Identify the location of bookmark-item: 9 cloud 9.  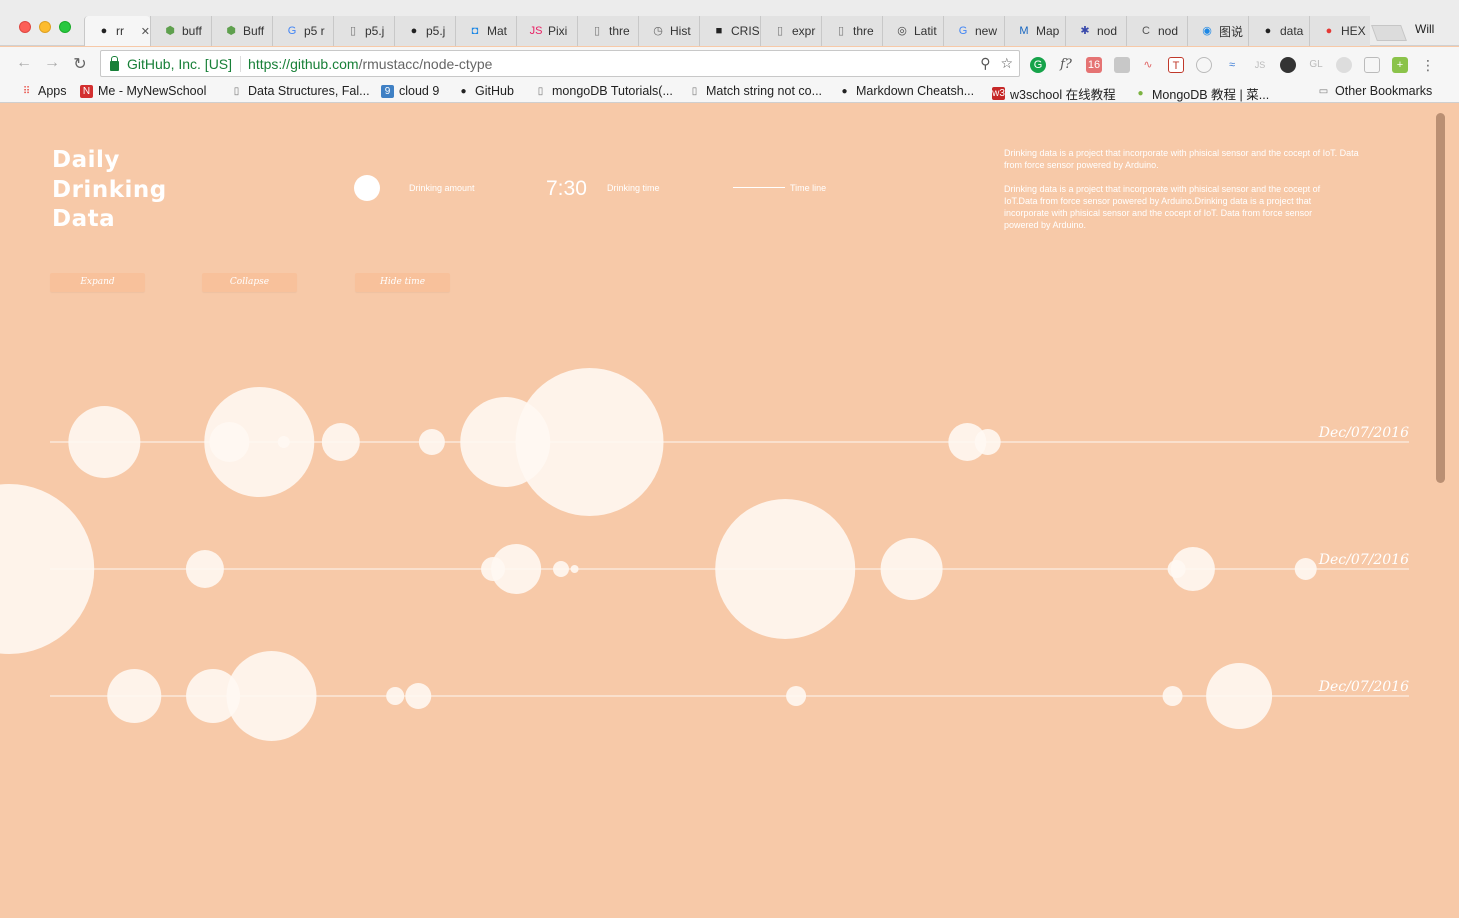
(410, 91).